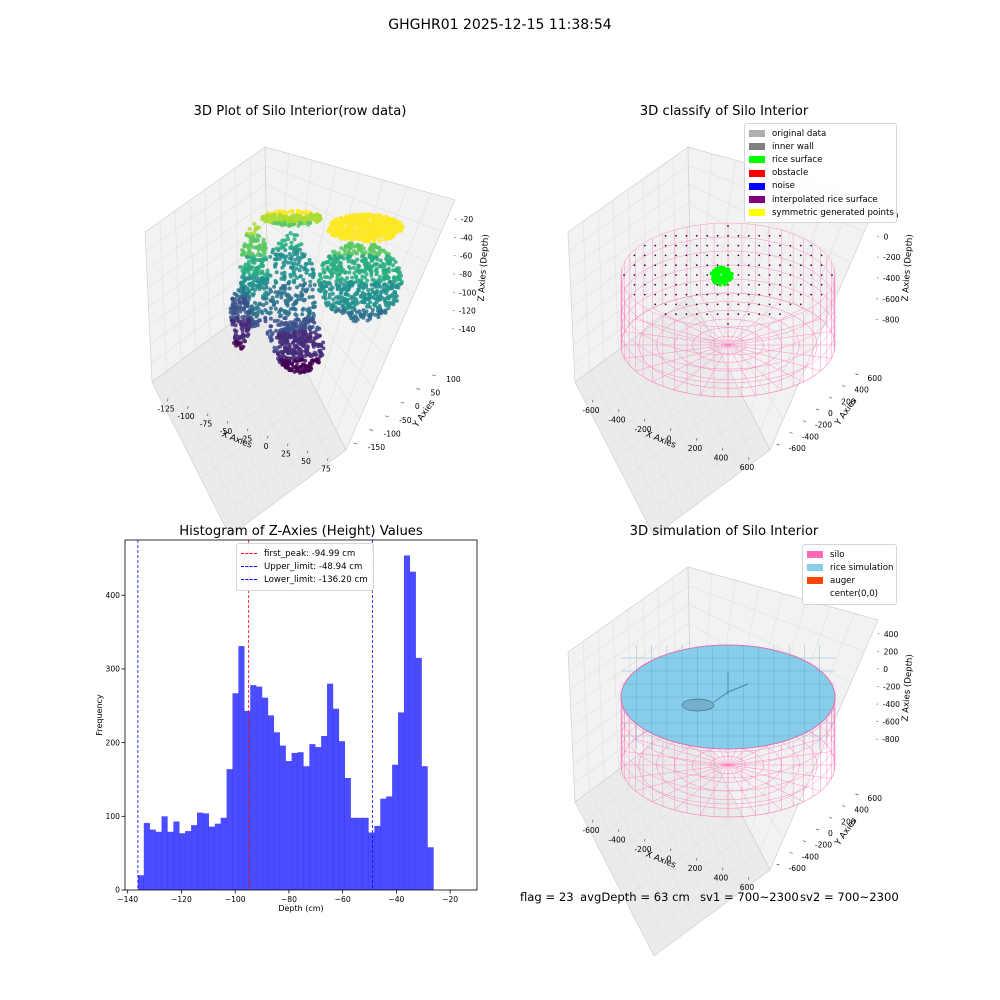 The image size is (1000, 1000). What do you see at coordinates (811, 294) in the screenshot?
I see `interpolated-surface-point` at bounding box center [811, 294].